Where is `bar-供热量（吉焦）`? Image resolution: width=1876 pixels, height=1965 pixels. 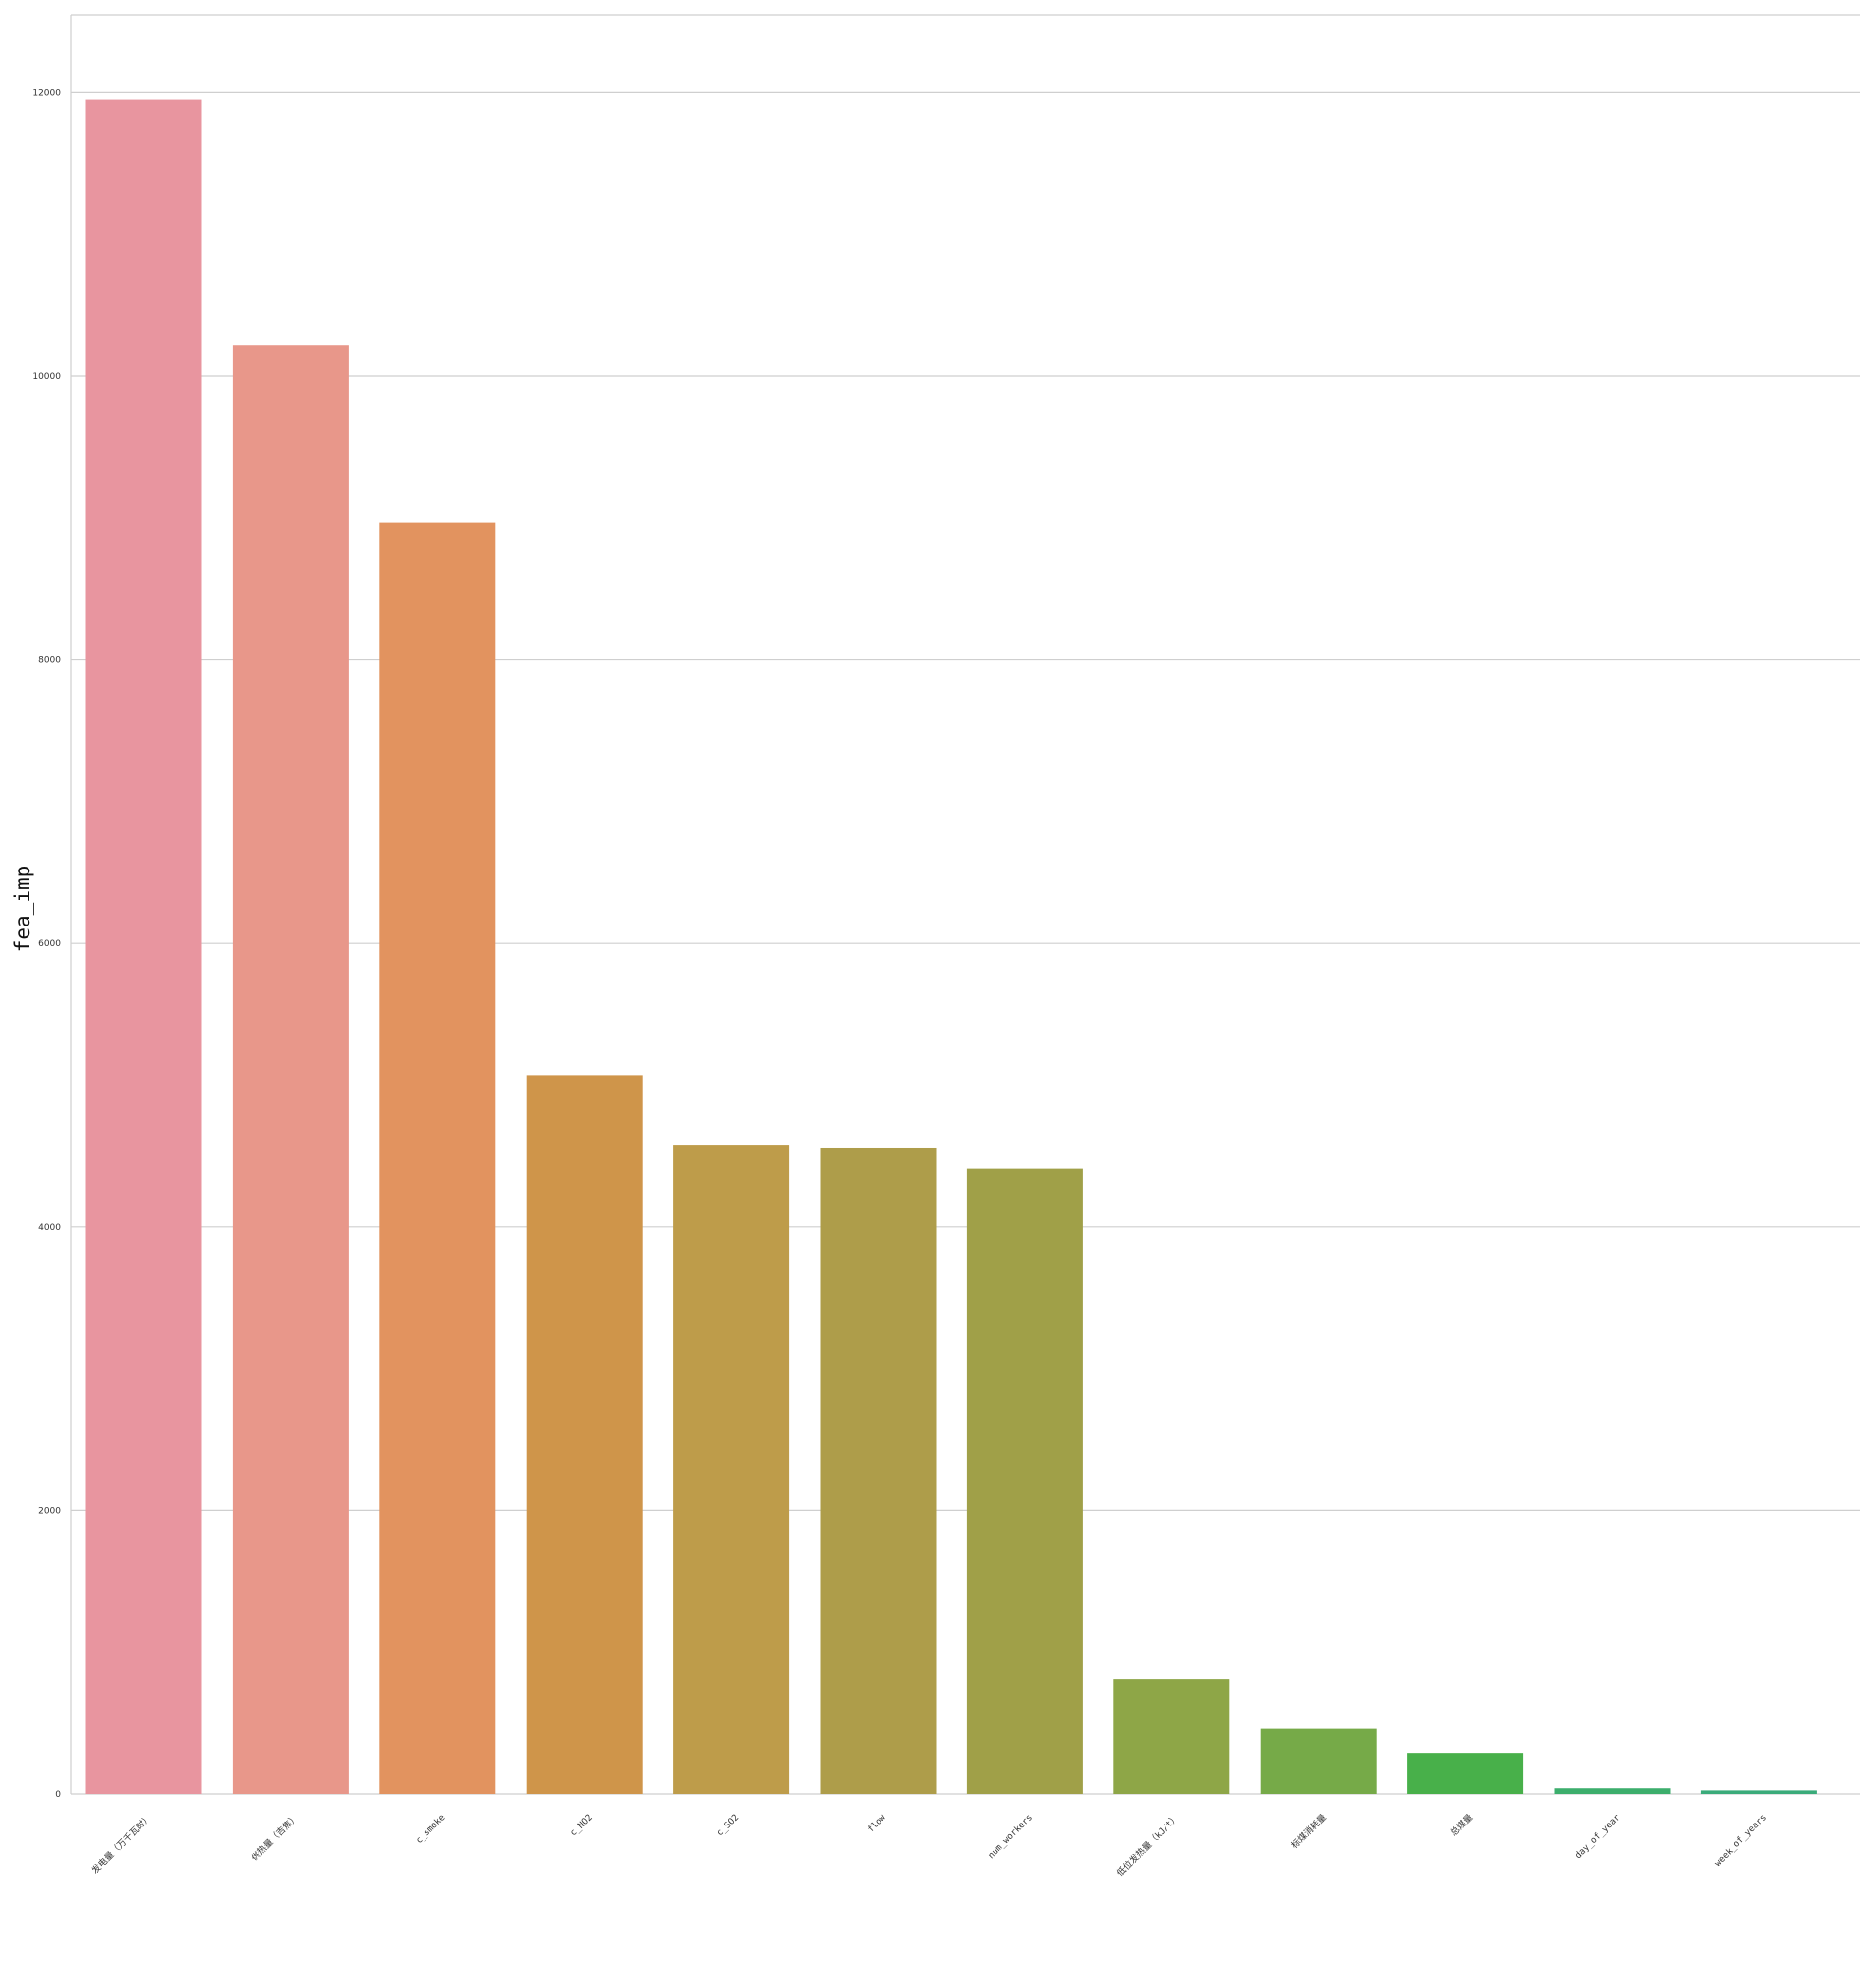
bar-供热量（吉焦） is located at coordinates (290, 1070).